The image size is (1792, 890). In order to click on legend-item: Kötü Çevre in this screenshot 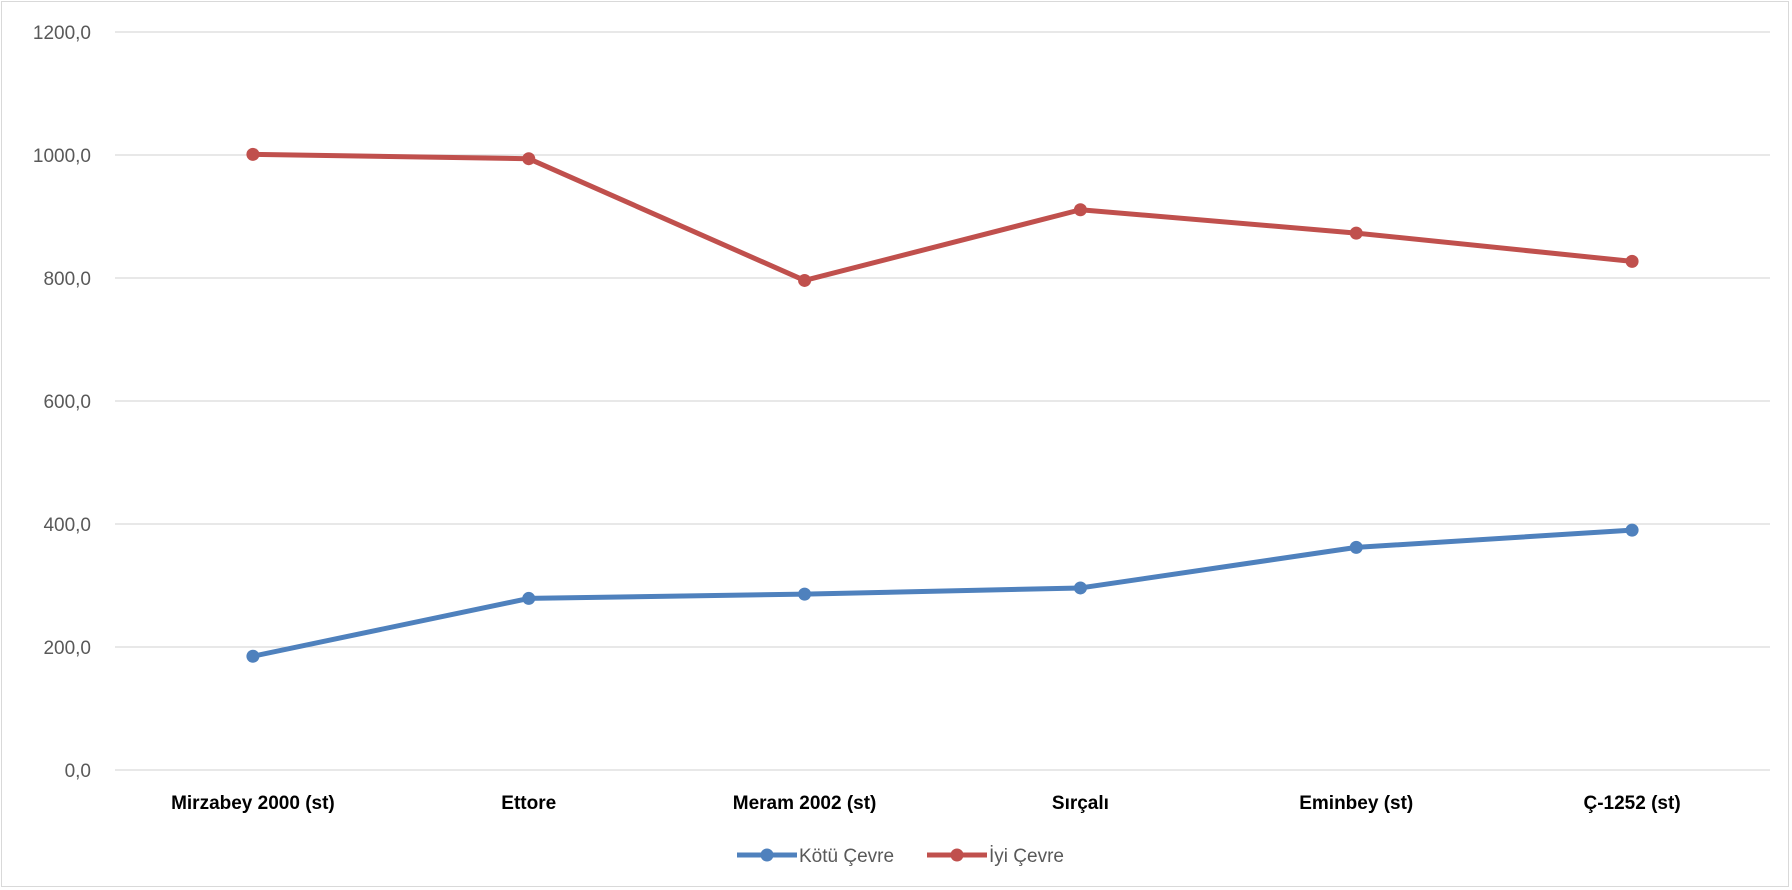, I will do `click(815, 856)`.